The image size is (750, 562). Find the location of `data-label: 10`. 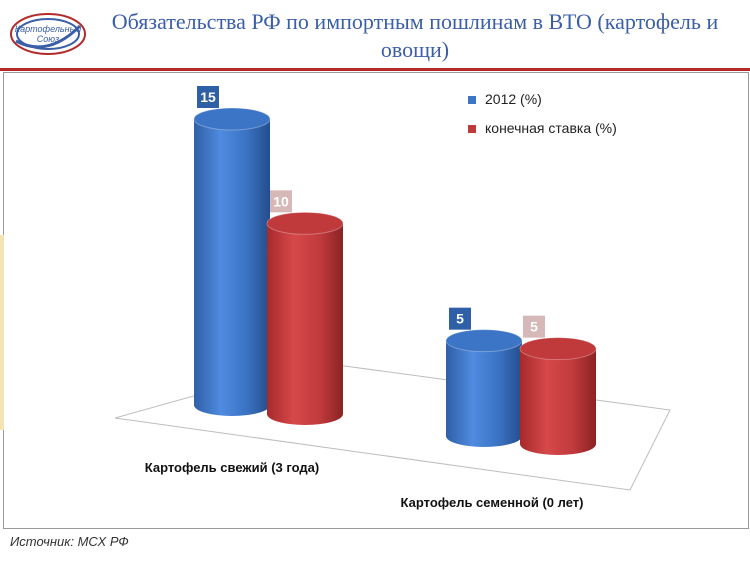

data-label: 10 is located at coordinates (281, 201).